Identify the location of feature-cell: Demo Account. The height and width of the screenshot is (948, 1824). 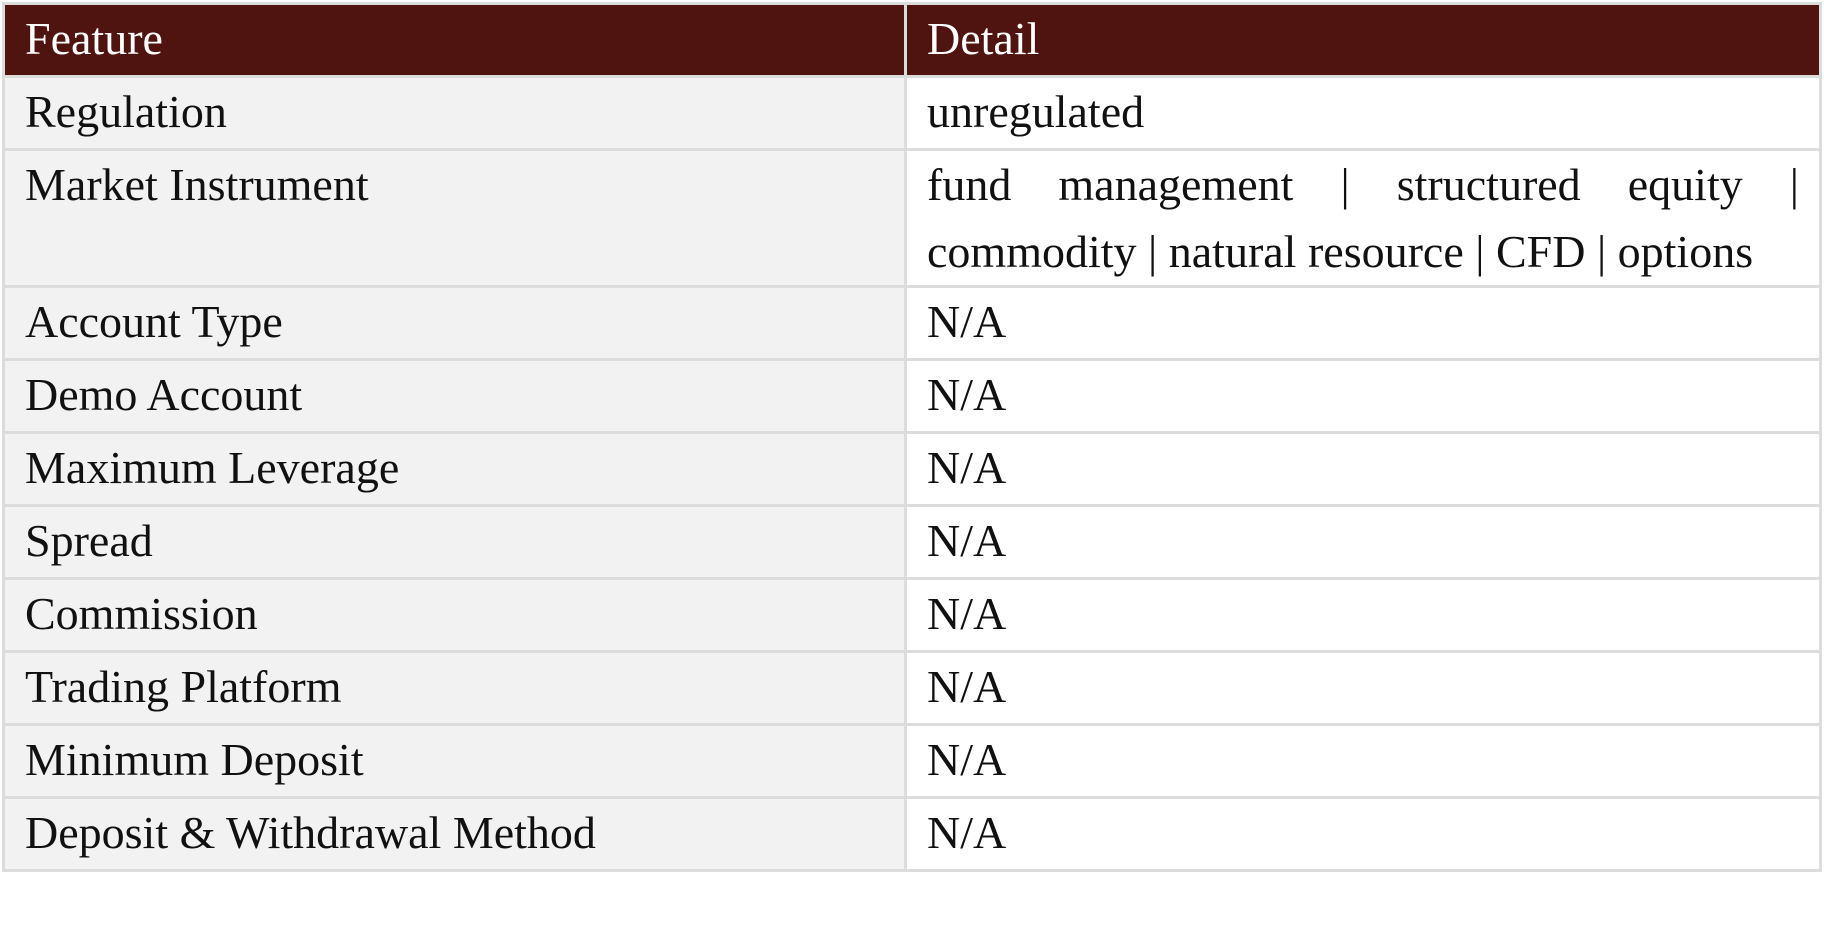
(454, 396).